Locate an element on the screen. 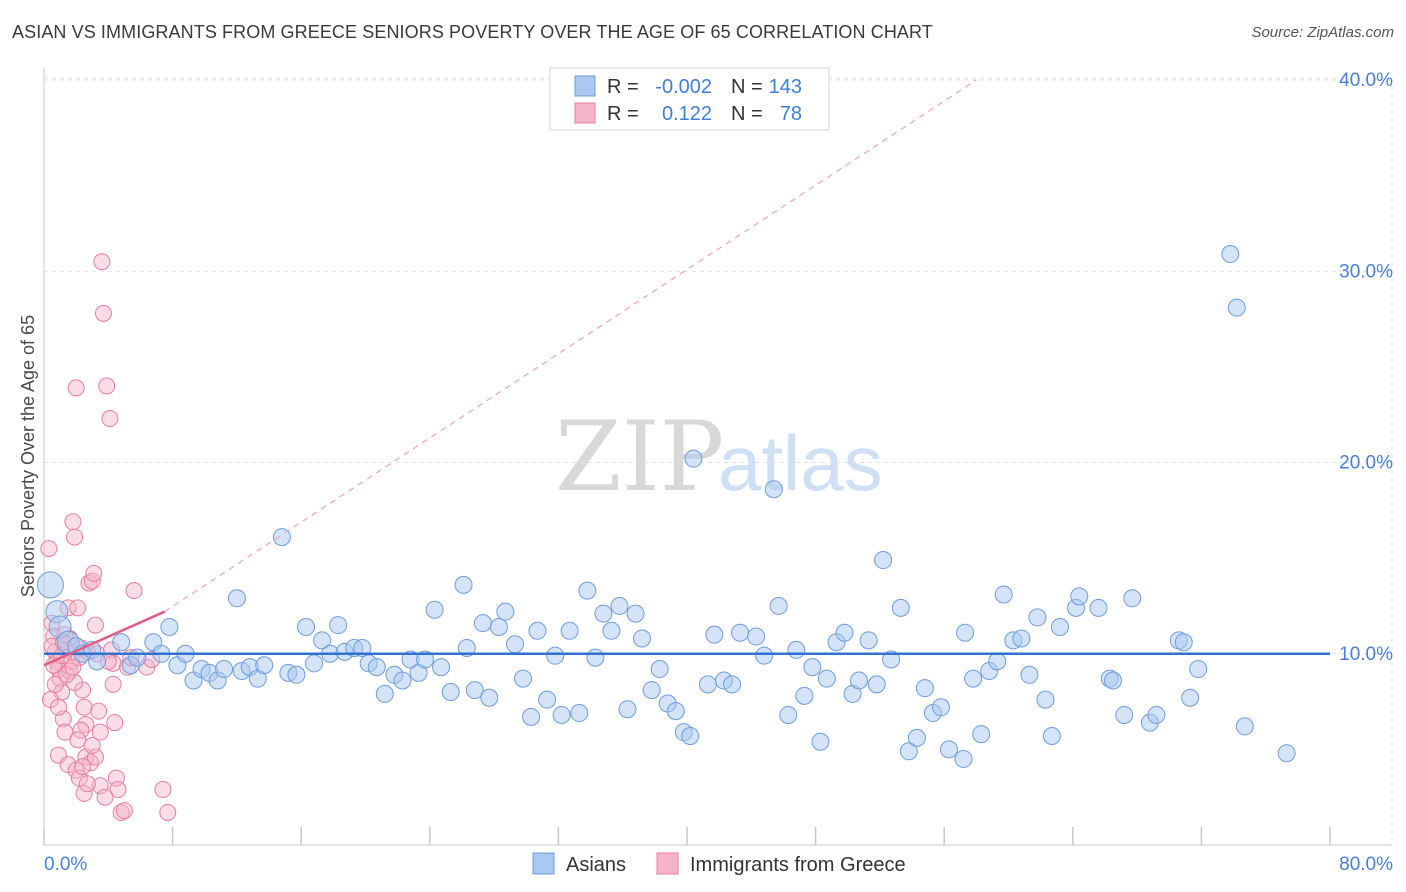 Image resolution: width=1406 pixels, height=892 pixels. stats-r-label-greece: R = is located at coordinates (623, 114).